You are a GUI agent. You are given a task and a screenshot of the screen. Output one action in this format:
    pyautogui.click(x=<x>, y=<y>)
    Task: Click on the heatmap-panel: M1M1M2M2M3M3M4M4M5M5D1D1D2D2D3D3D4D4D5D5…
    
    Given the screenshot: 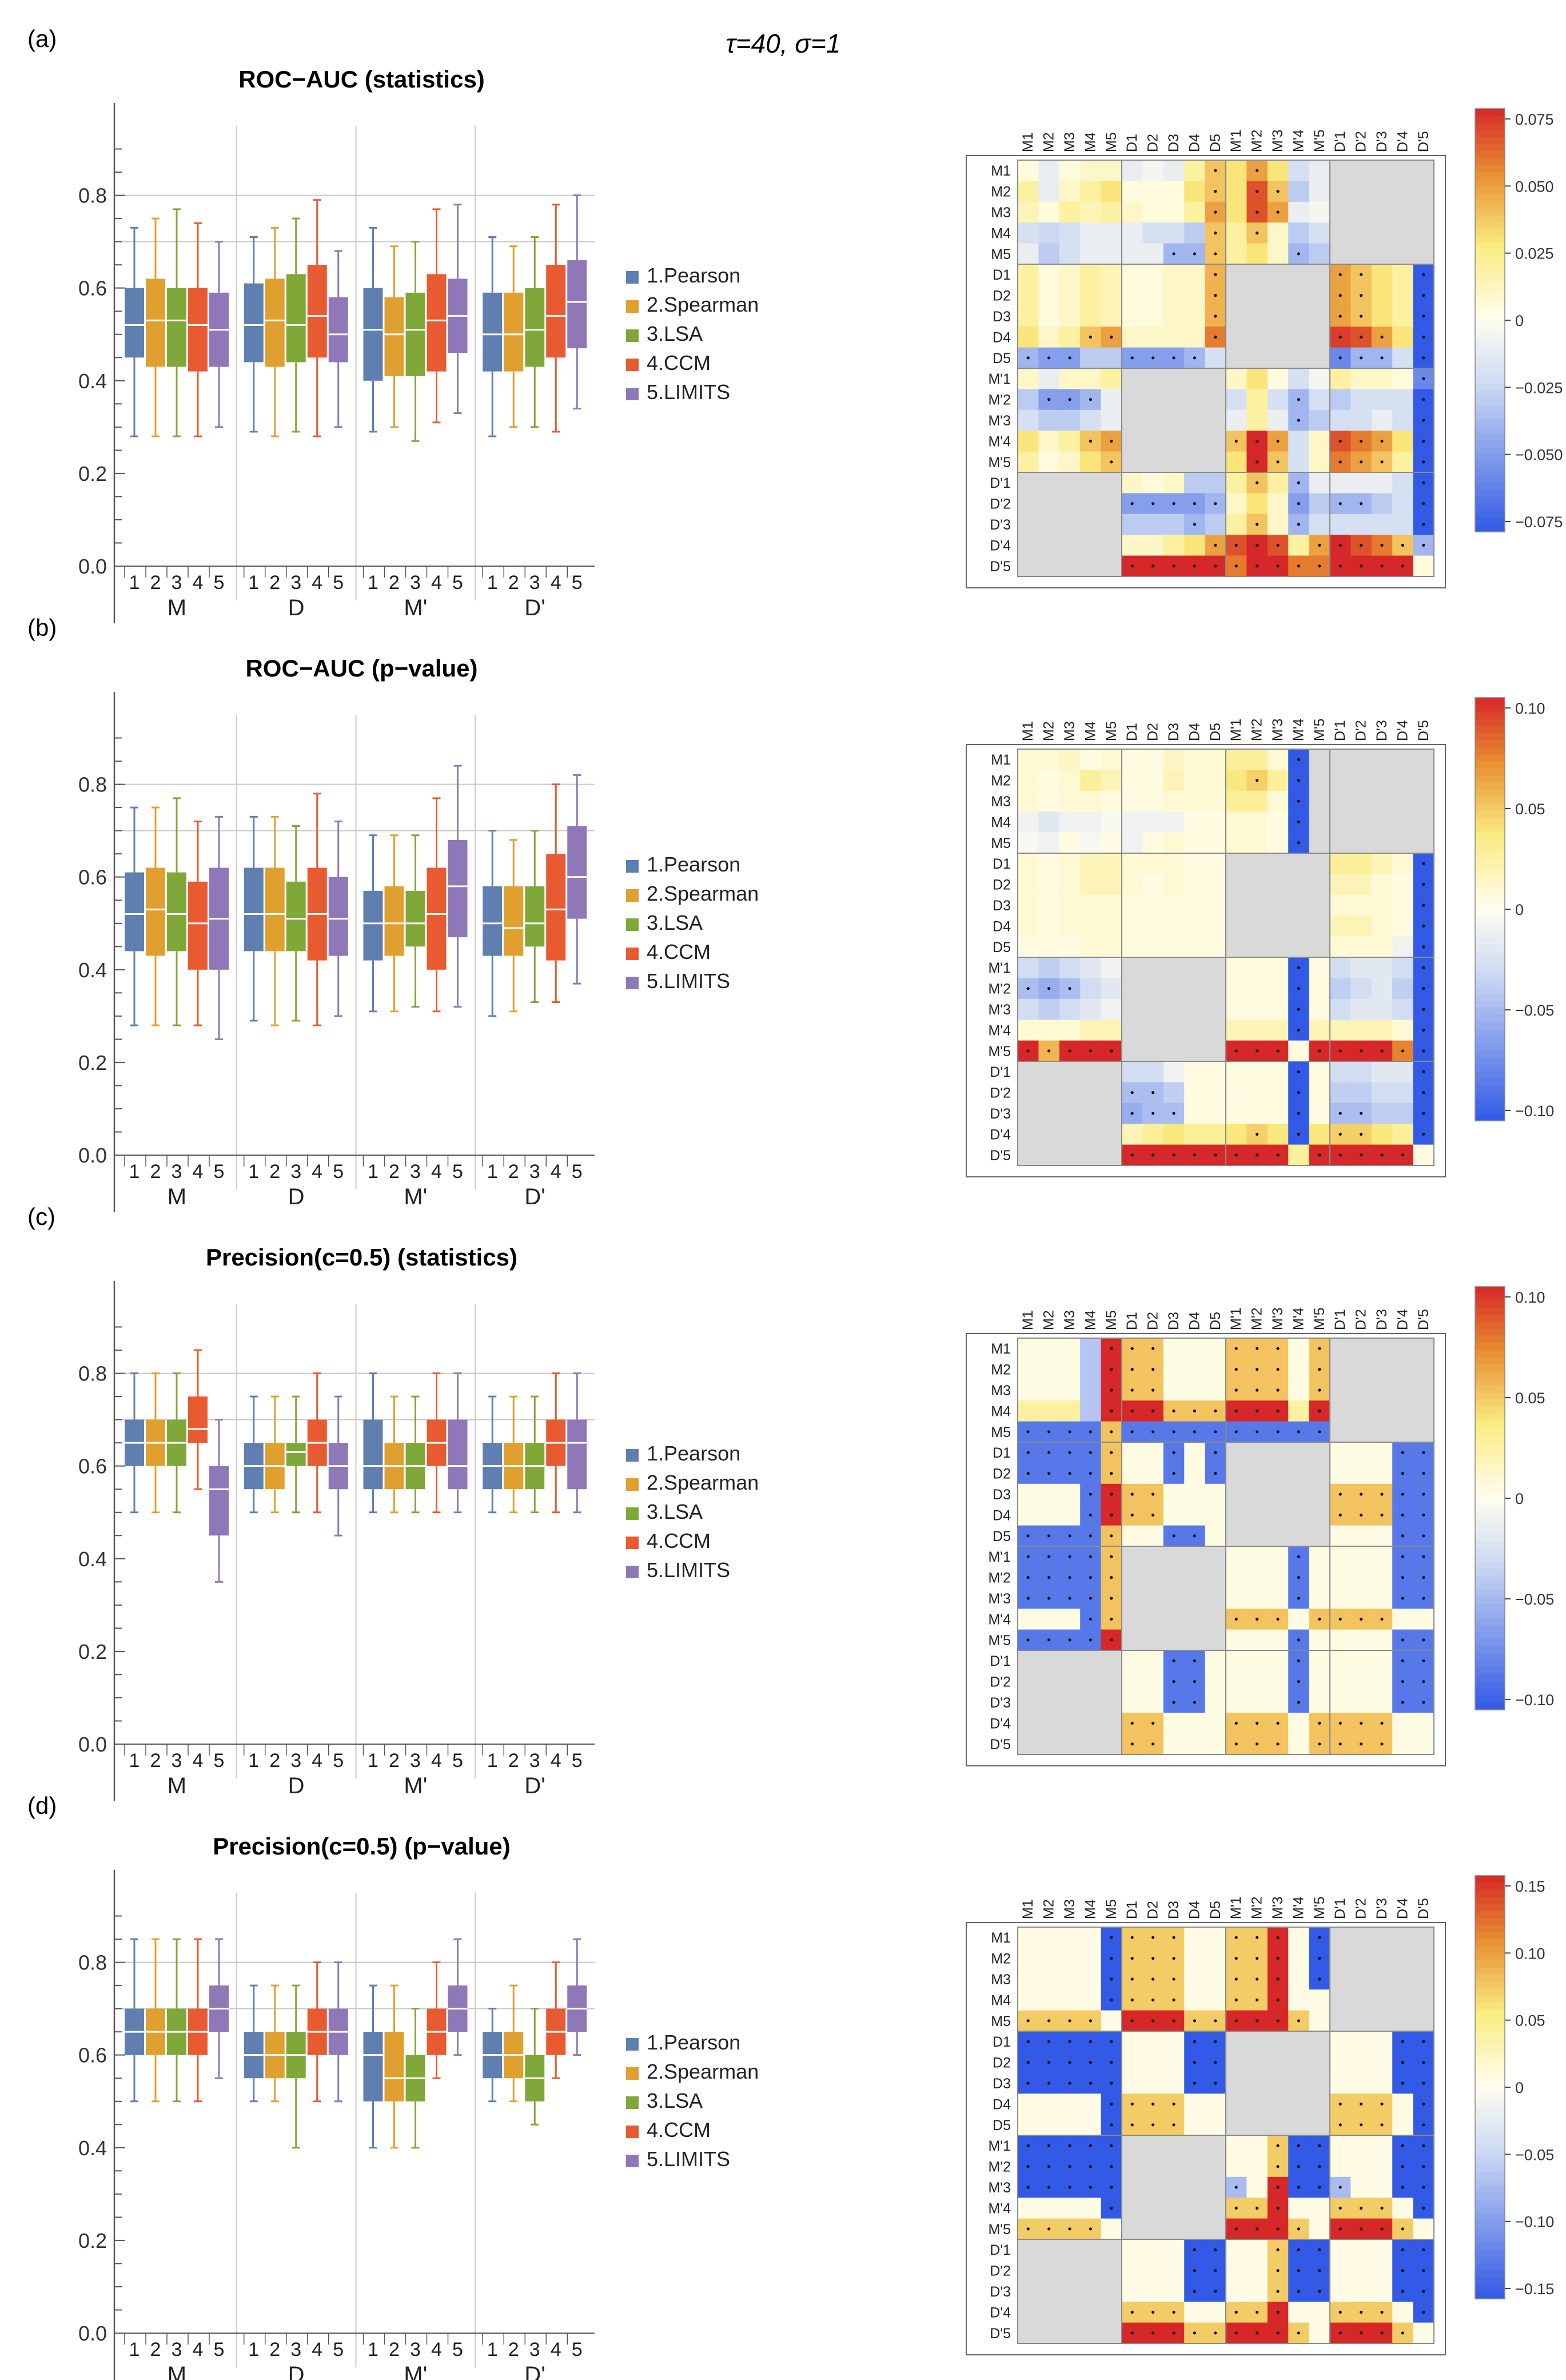 What is the action you would take?
    pyautogui.click(x=1260, y=1526)
    